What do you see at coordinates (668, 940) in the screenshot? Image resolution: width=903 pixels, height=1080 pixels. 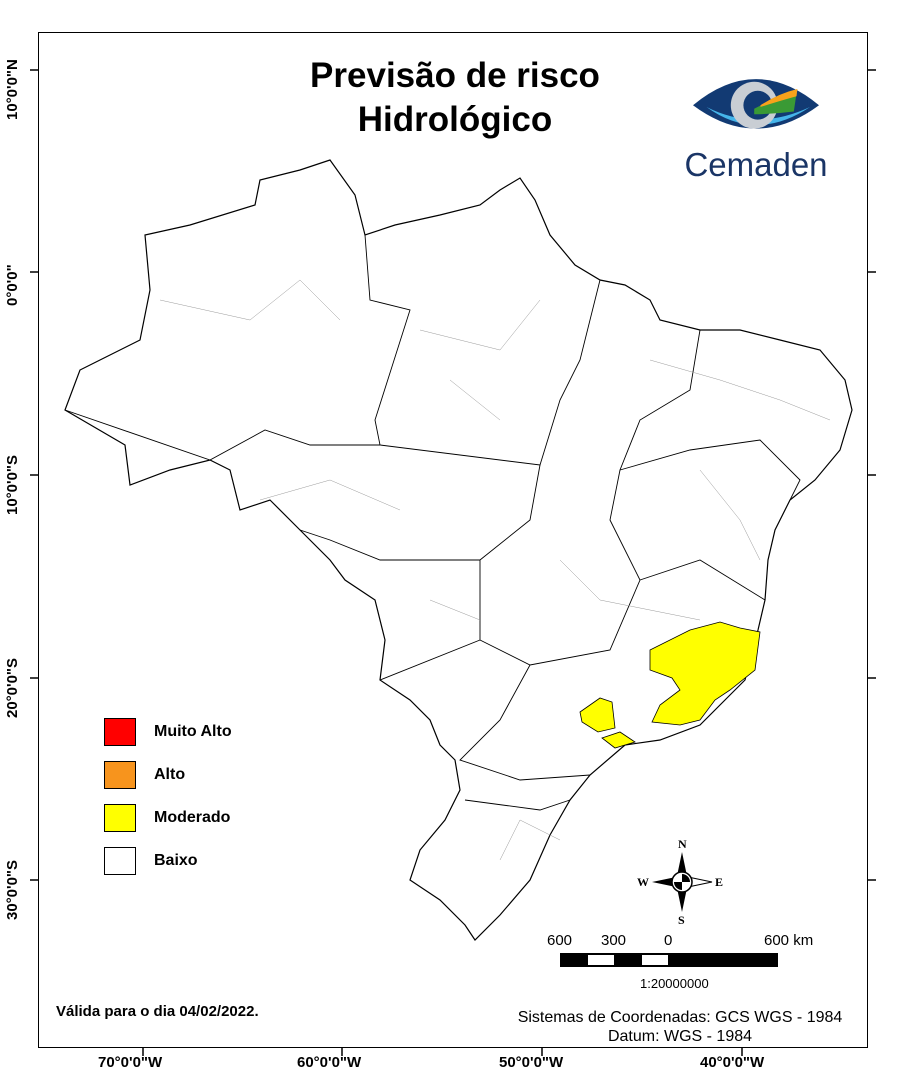 I see `scale-label: 0` at bounding box center [668, 940].